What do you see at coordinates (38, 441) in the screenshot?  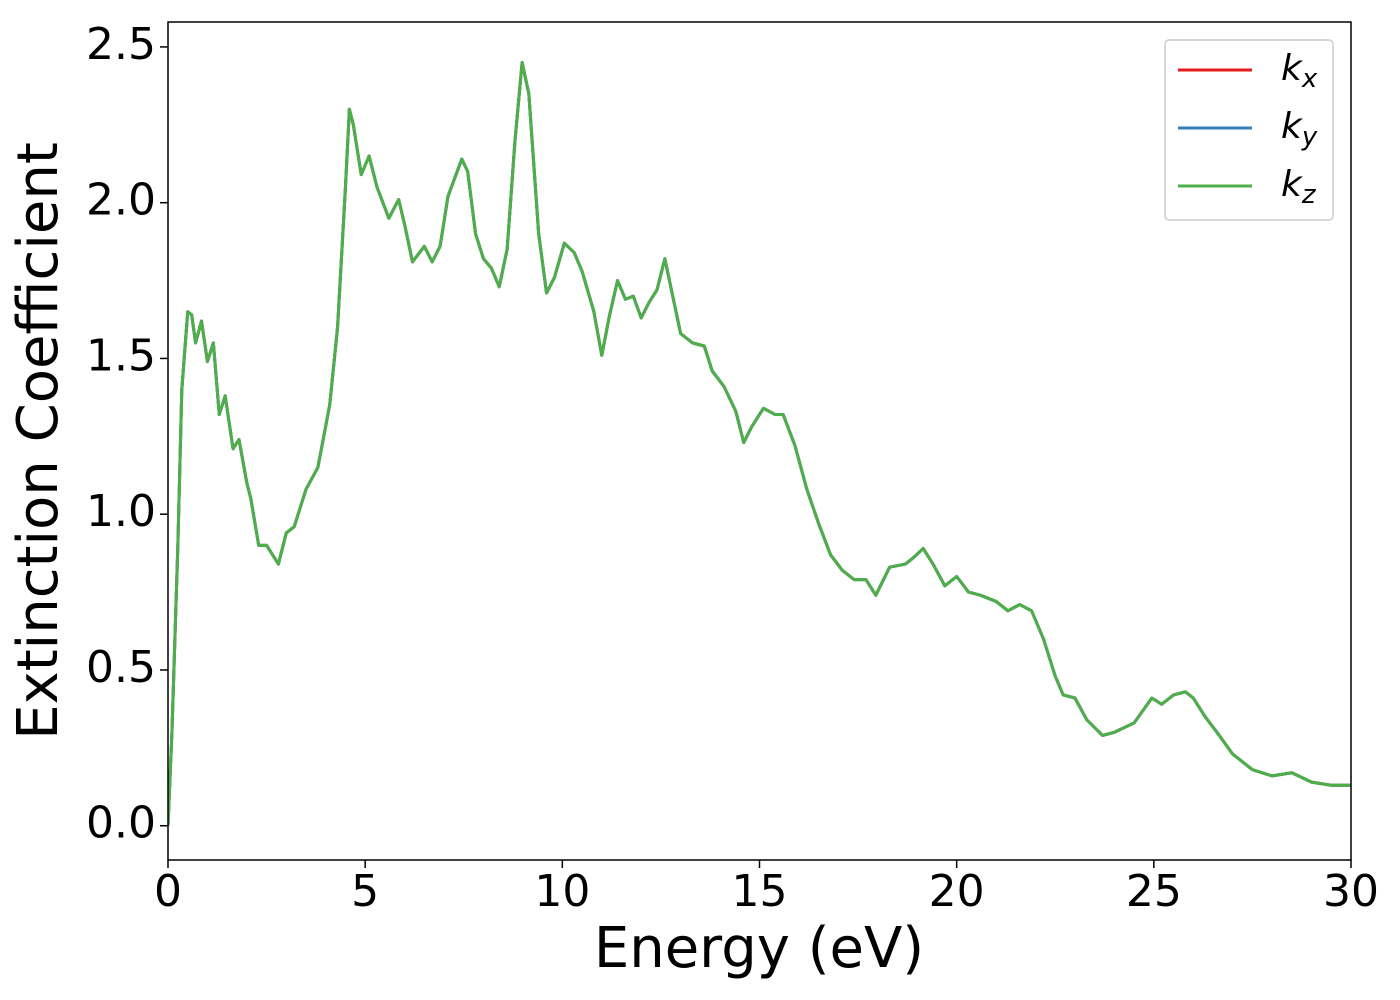 I see `y-axis-label: Extinction Coefficient` at bounding box center [38, 441].